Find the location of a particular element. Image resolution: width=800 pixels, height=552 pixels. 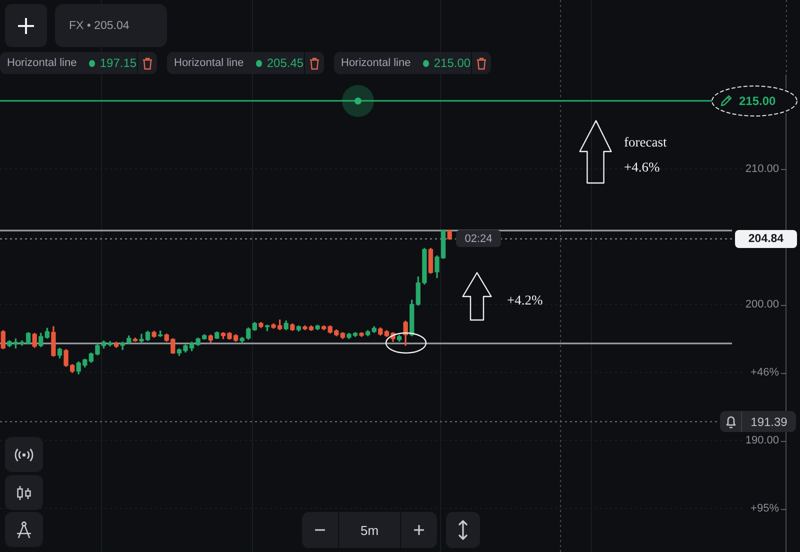

ref-line-label: 191.39 is located at coordinates (769, 421).